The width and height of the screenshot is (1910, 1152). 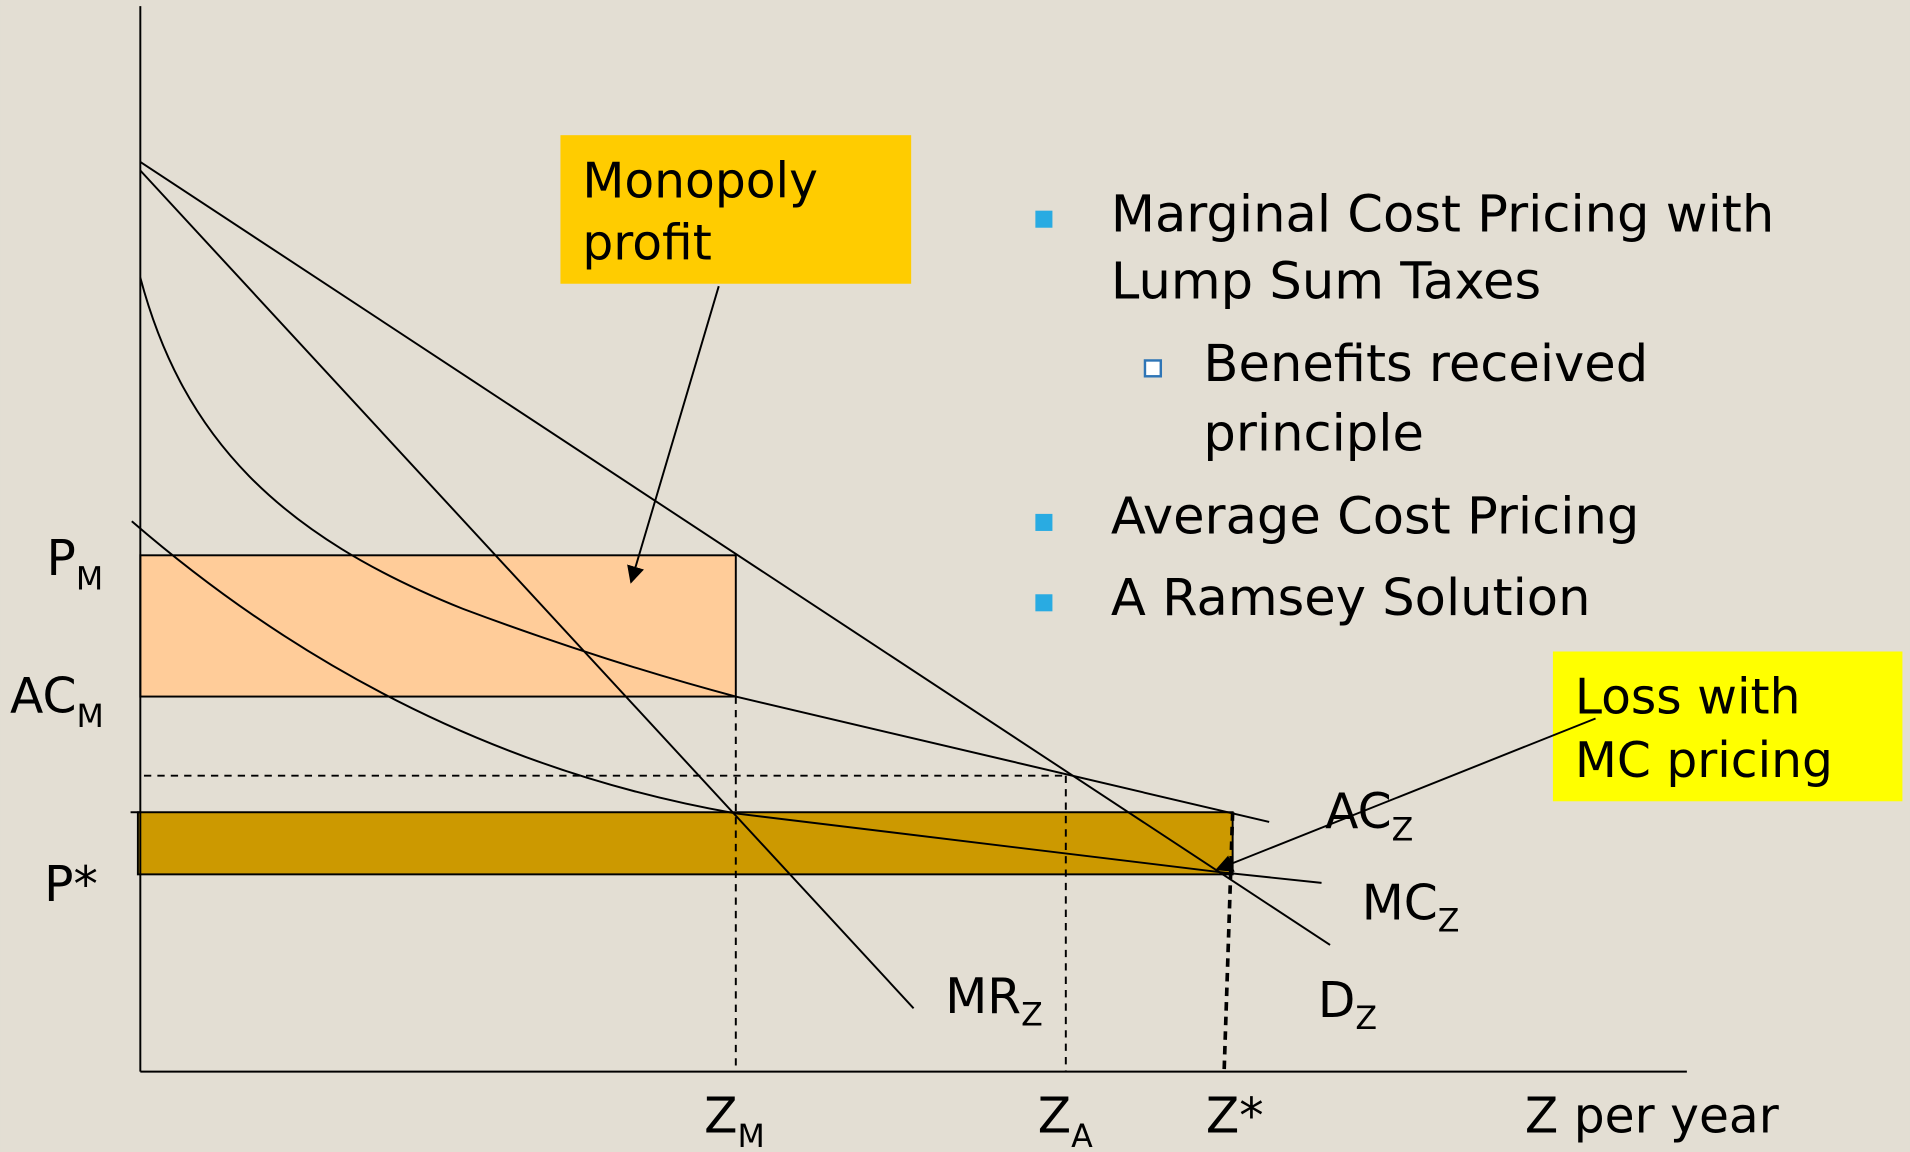 What do you see at coordinates (1351, 598) in the screenshot?
I see `bullet-text: A Ramsey Solution` at bounding box center [1351, 598].